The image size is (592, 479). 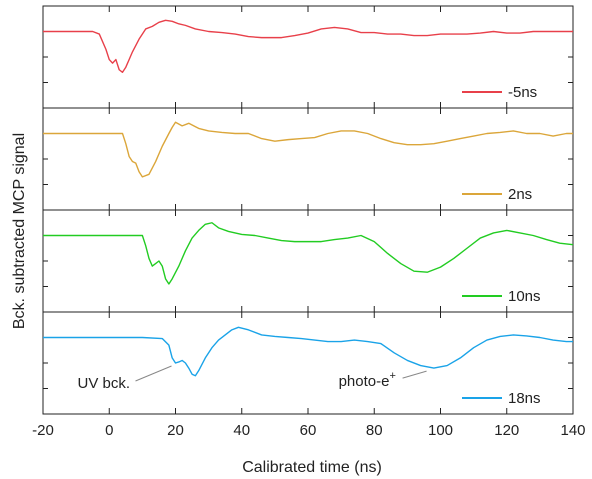 What do you see at coordinates (312, 467) in the screenshot?
I see `x-axis-title: Calibrated time (ns)` at bounding box center [312, 467].